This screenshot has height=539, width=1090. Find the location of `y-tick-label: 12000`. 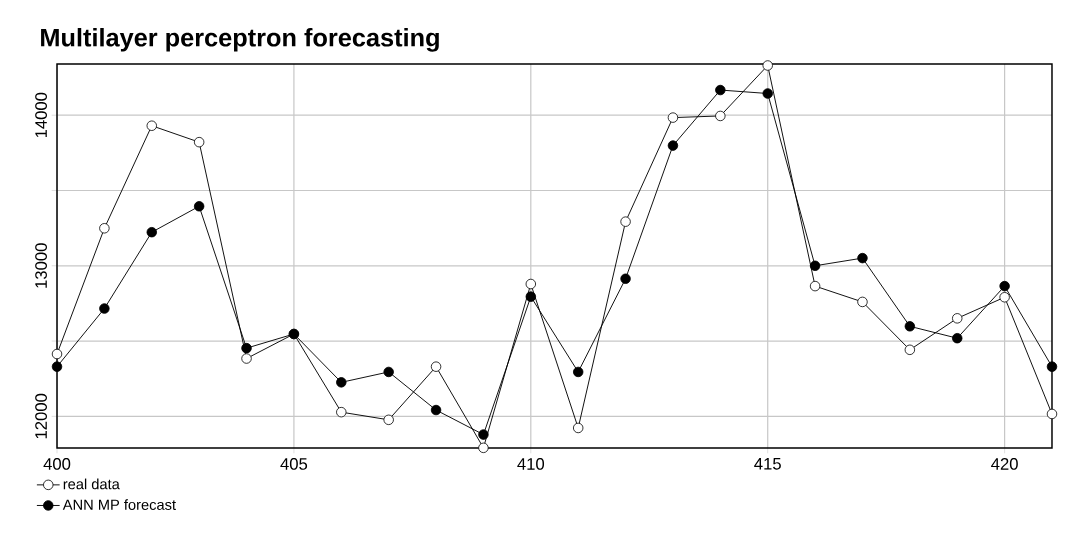

y-tick-label: 12000 is located at coordinates (41, 416).